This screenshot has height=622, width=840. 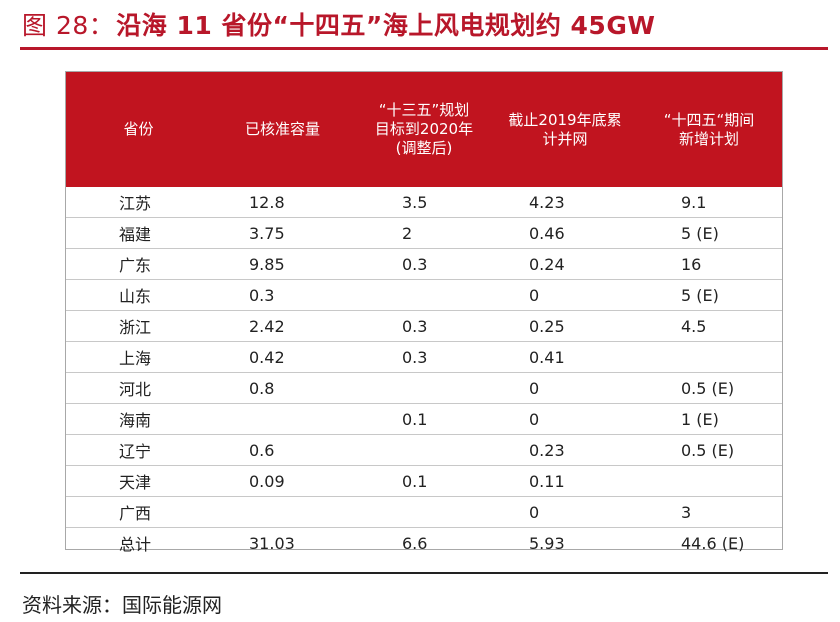 I want to click on header-line: 省份, so click(x=138, y=129).